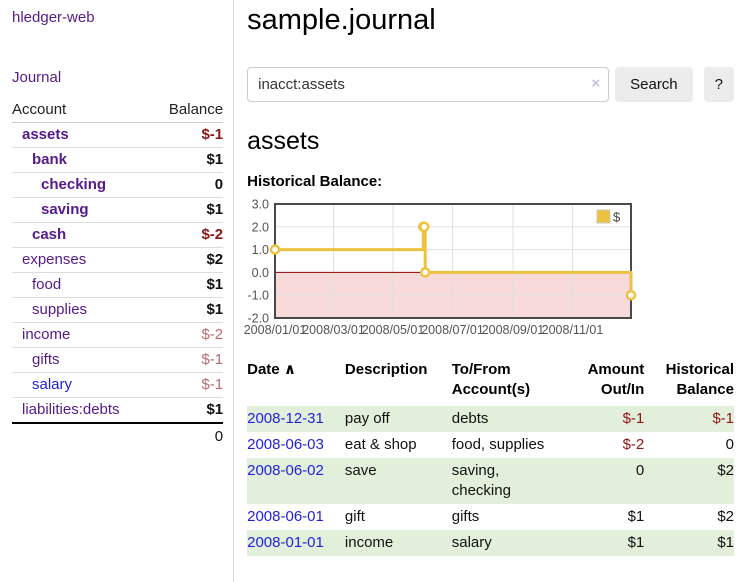 The image size is (742, 582). I want to click on account-row: checking 0, so click(118, 185).